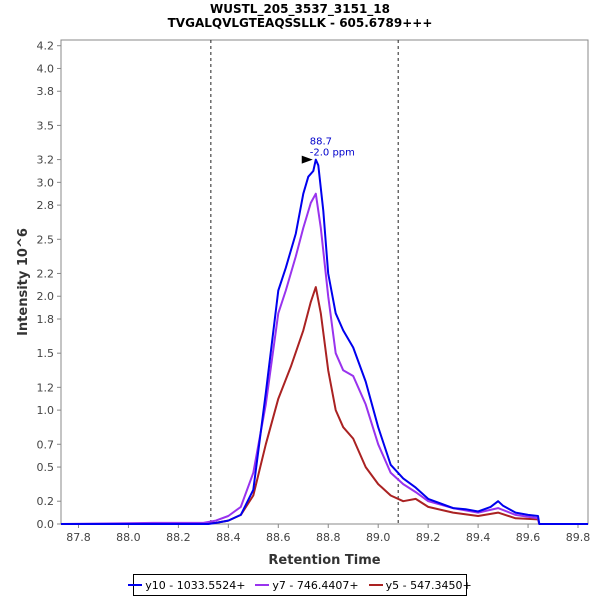 The width and height of the screenshot is (600, 600). I want to click on y-tick-label: 3.2, so click(46, 160).